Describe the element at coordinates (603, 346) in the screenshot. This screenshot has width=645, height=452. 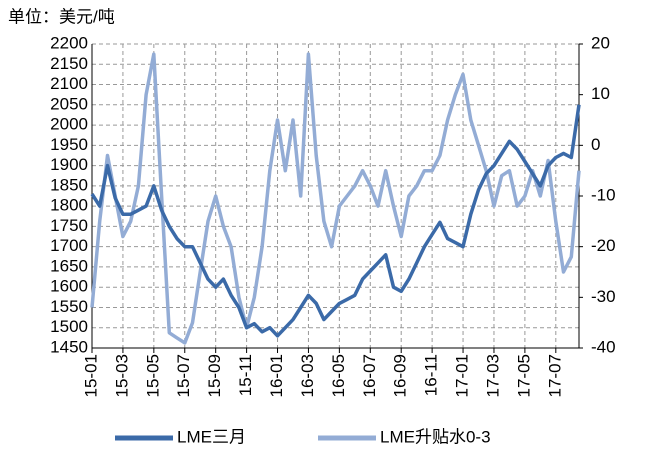
I see `y2-tick-label: -40` at that location.